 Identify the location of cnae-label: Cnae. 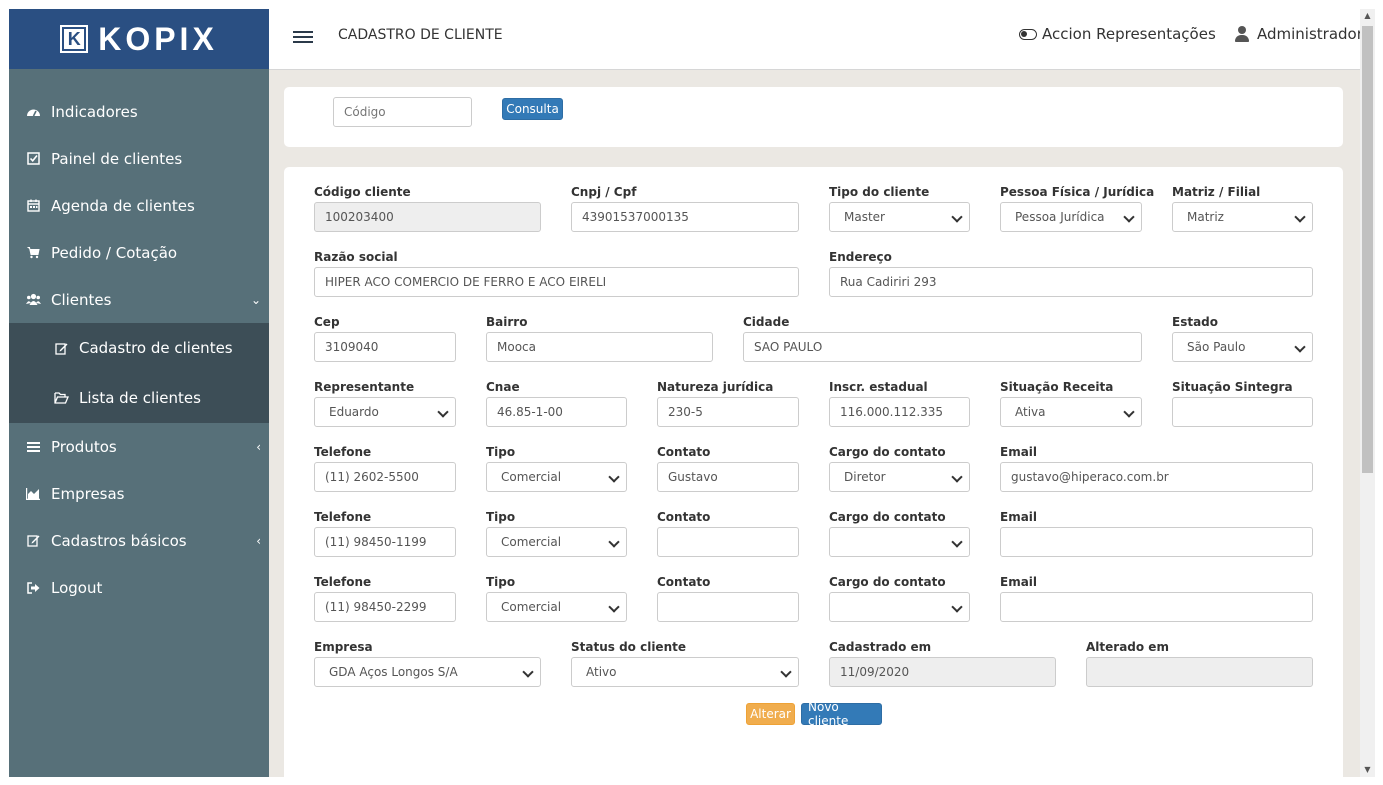
(503, 387).